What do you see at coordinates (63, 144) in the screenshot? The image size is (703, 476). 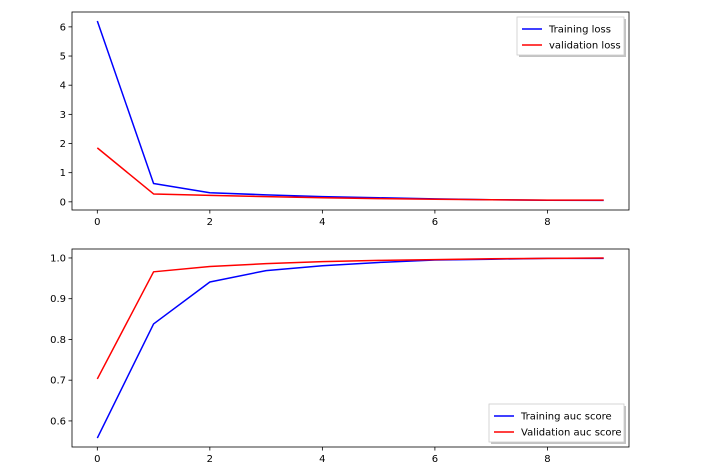 I see `y-tick-label: 2` at bounding box center [63, 144].